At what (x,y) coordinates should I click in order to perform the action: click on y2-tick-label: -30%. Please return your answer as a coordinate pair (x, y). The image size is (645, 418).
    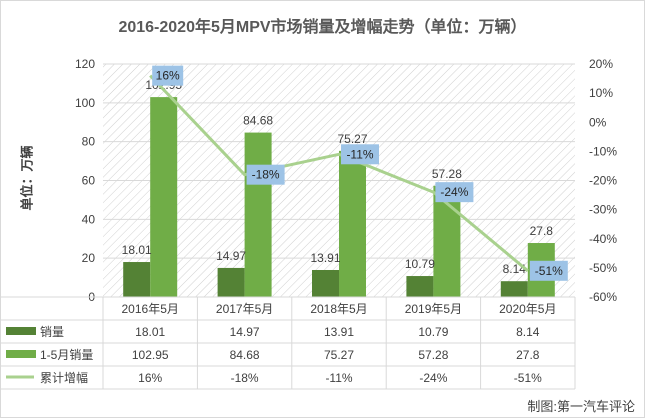
    Looking at the image, I should click on (603, 210).